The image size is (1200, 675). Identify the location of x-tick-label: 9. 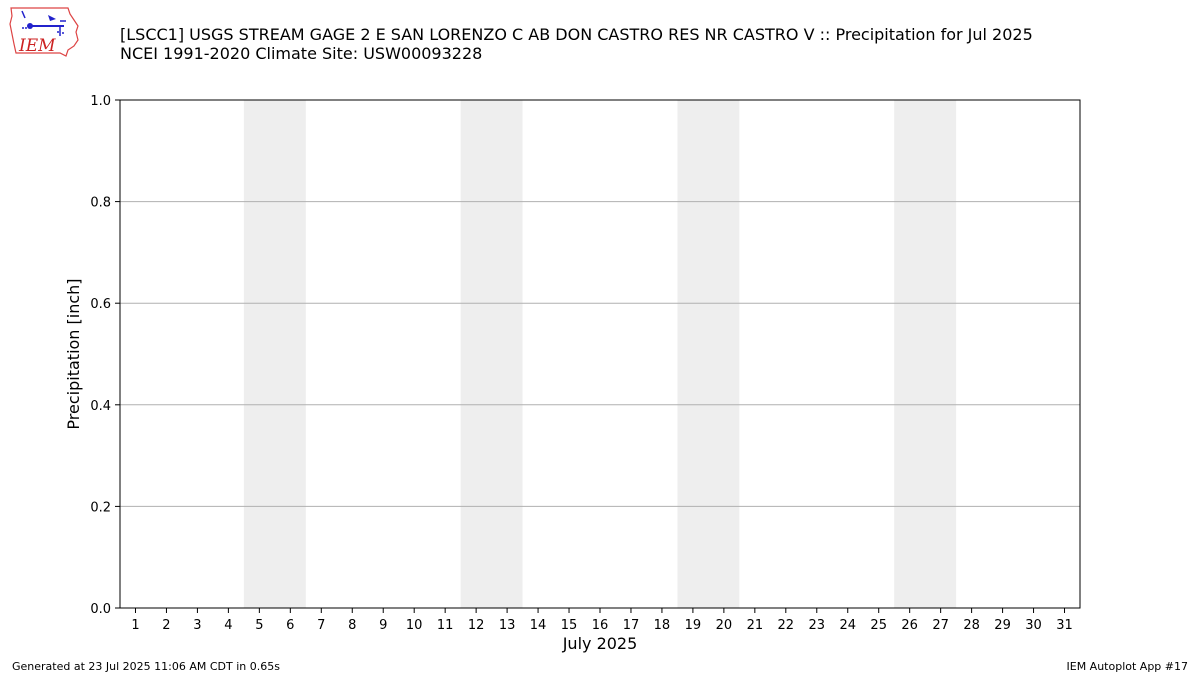
(383, 625).